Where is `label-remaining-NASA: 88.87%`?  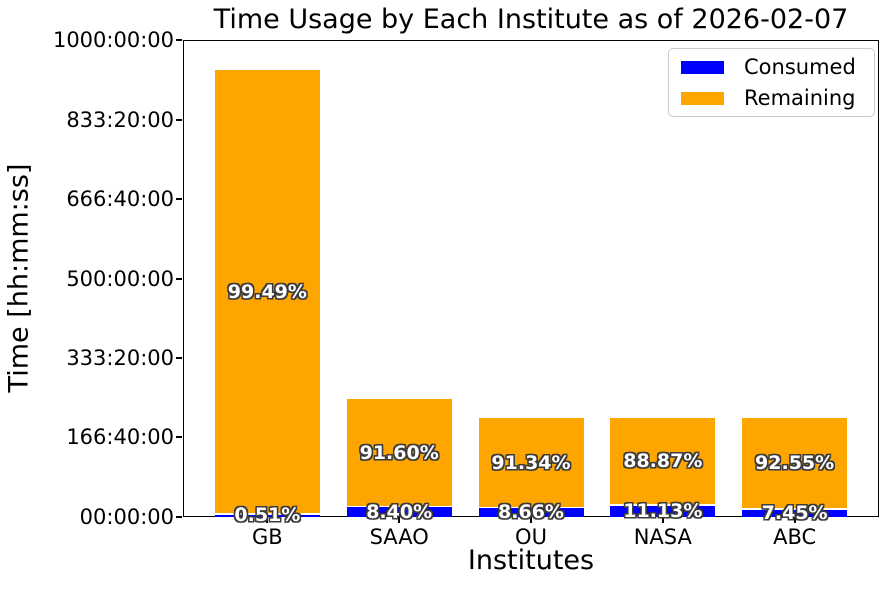 label-remaining-NASA: 88.87% is located at coordinates (663, 461).